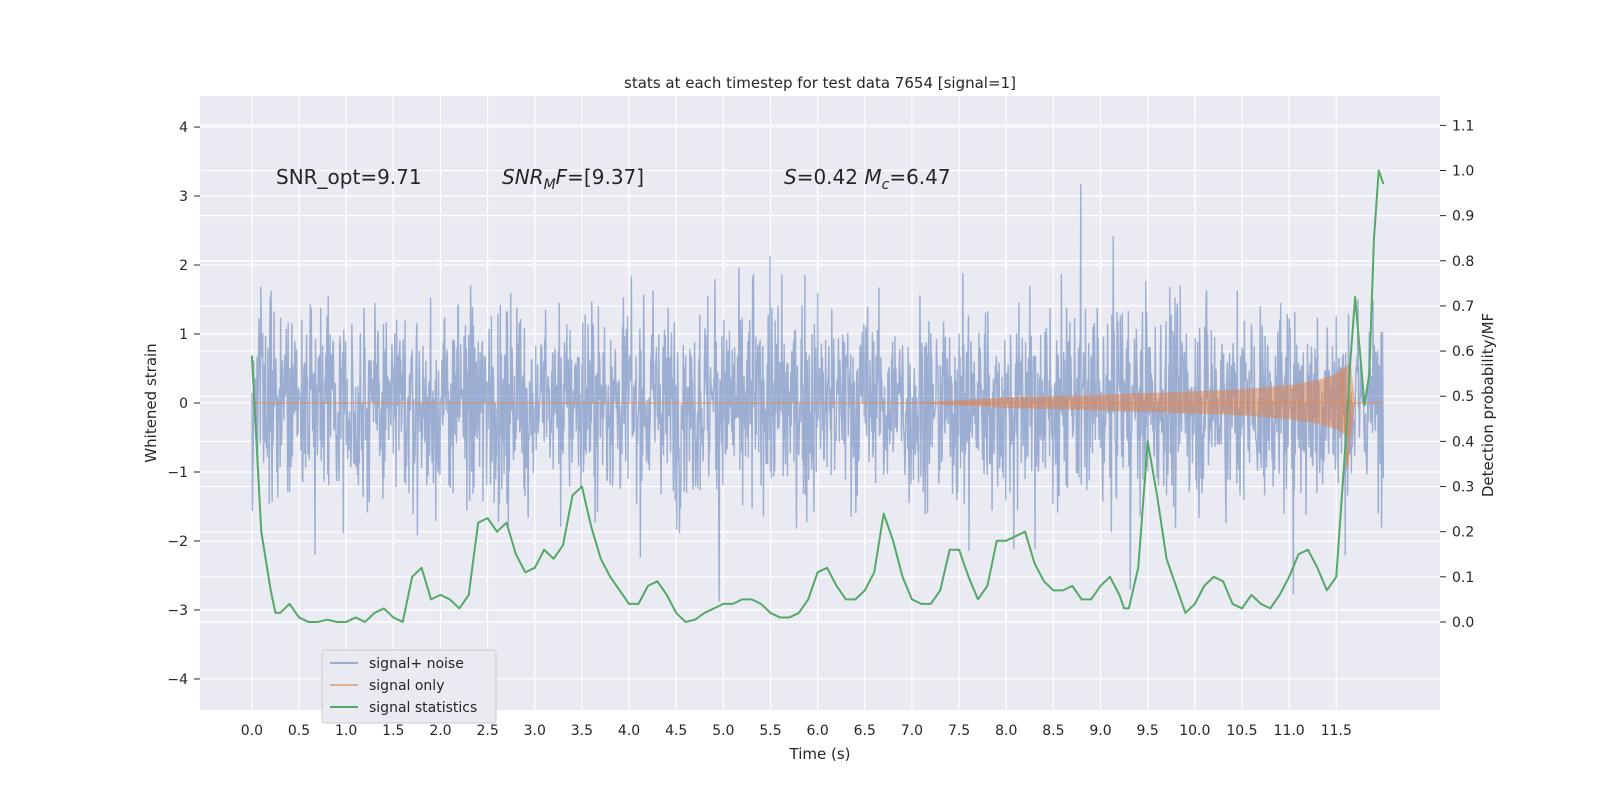 This screenshot has height=800, width=1600. Describe the element at coordinates (177, 542) in the screenshot. I see `y-tick-label: −2` at that location.